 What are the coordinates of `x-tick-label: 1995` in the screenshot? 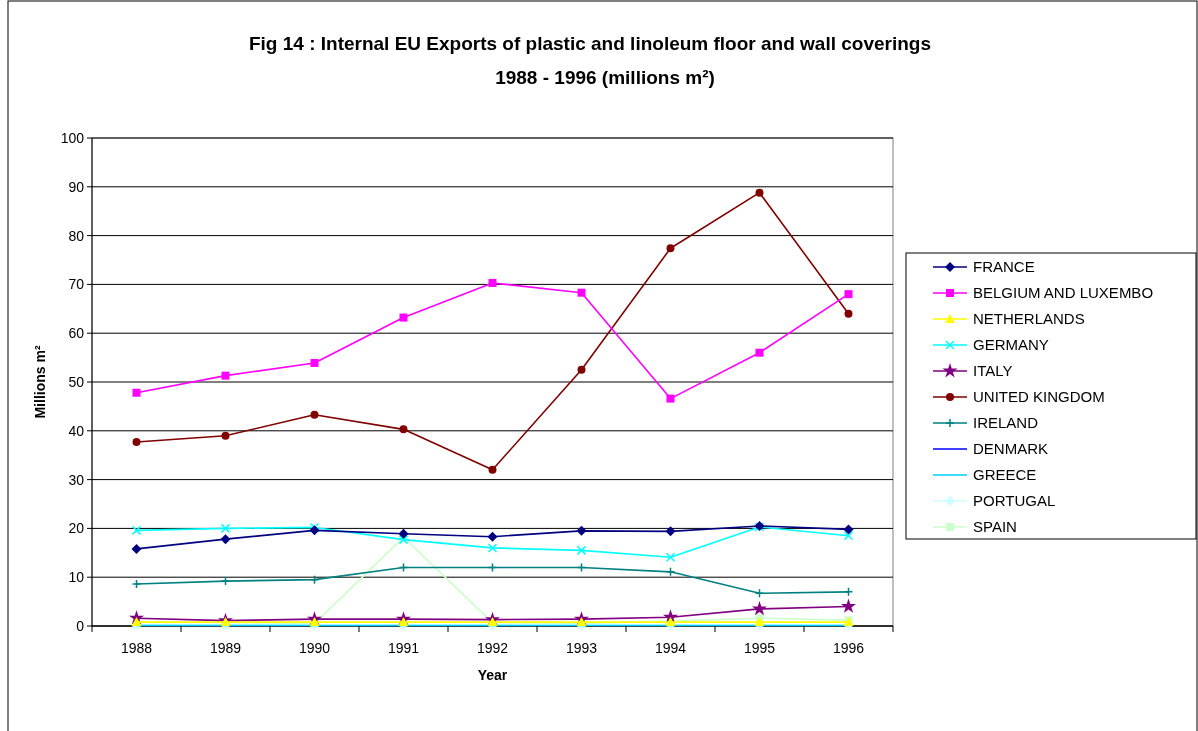 It's located at (759, 648).